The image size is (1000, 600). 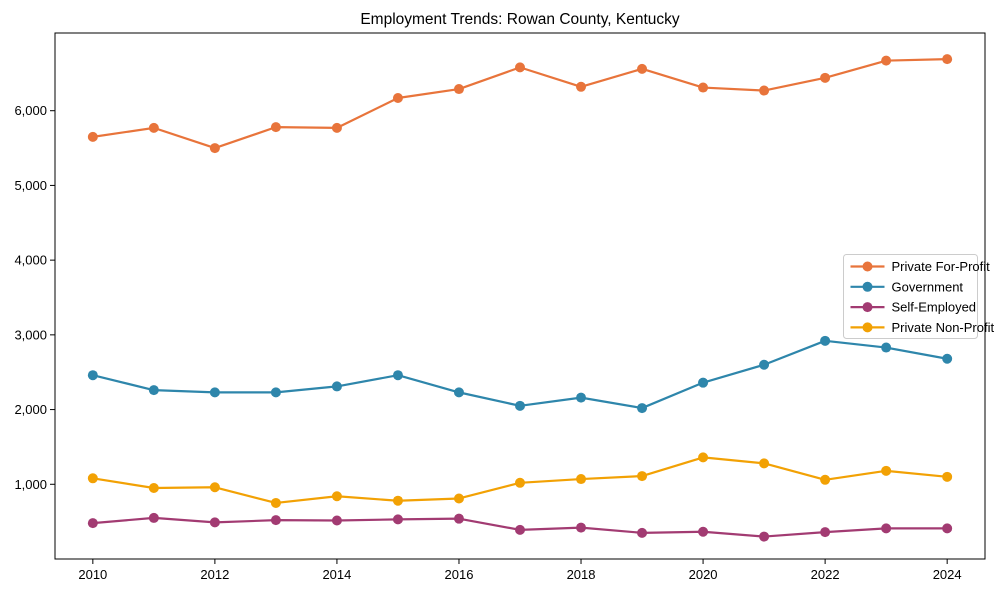 What do you see at coordinates (458, 518) in the screenshot?
I see `marker-self-employed-2016` at bounding box center [458, 518].